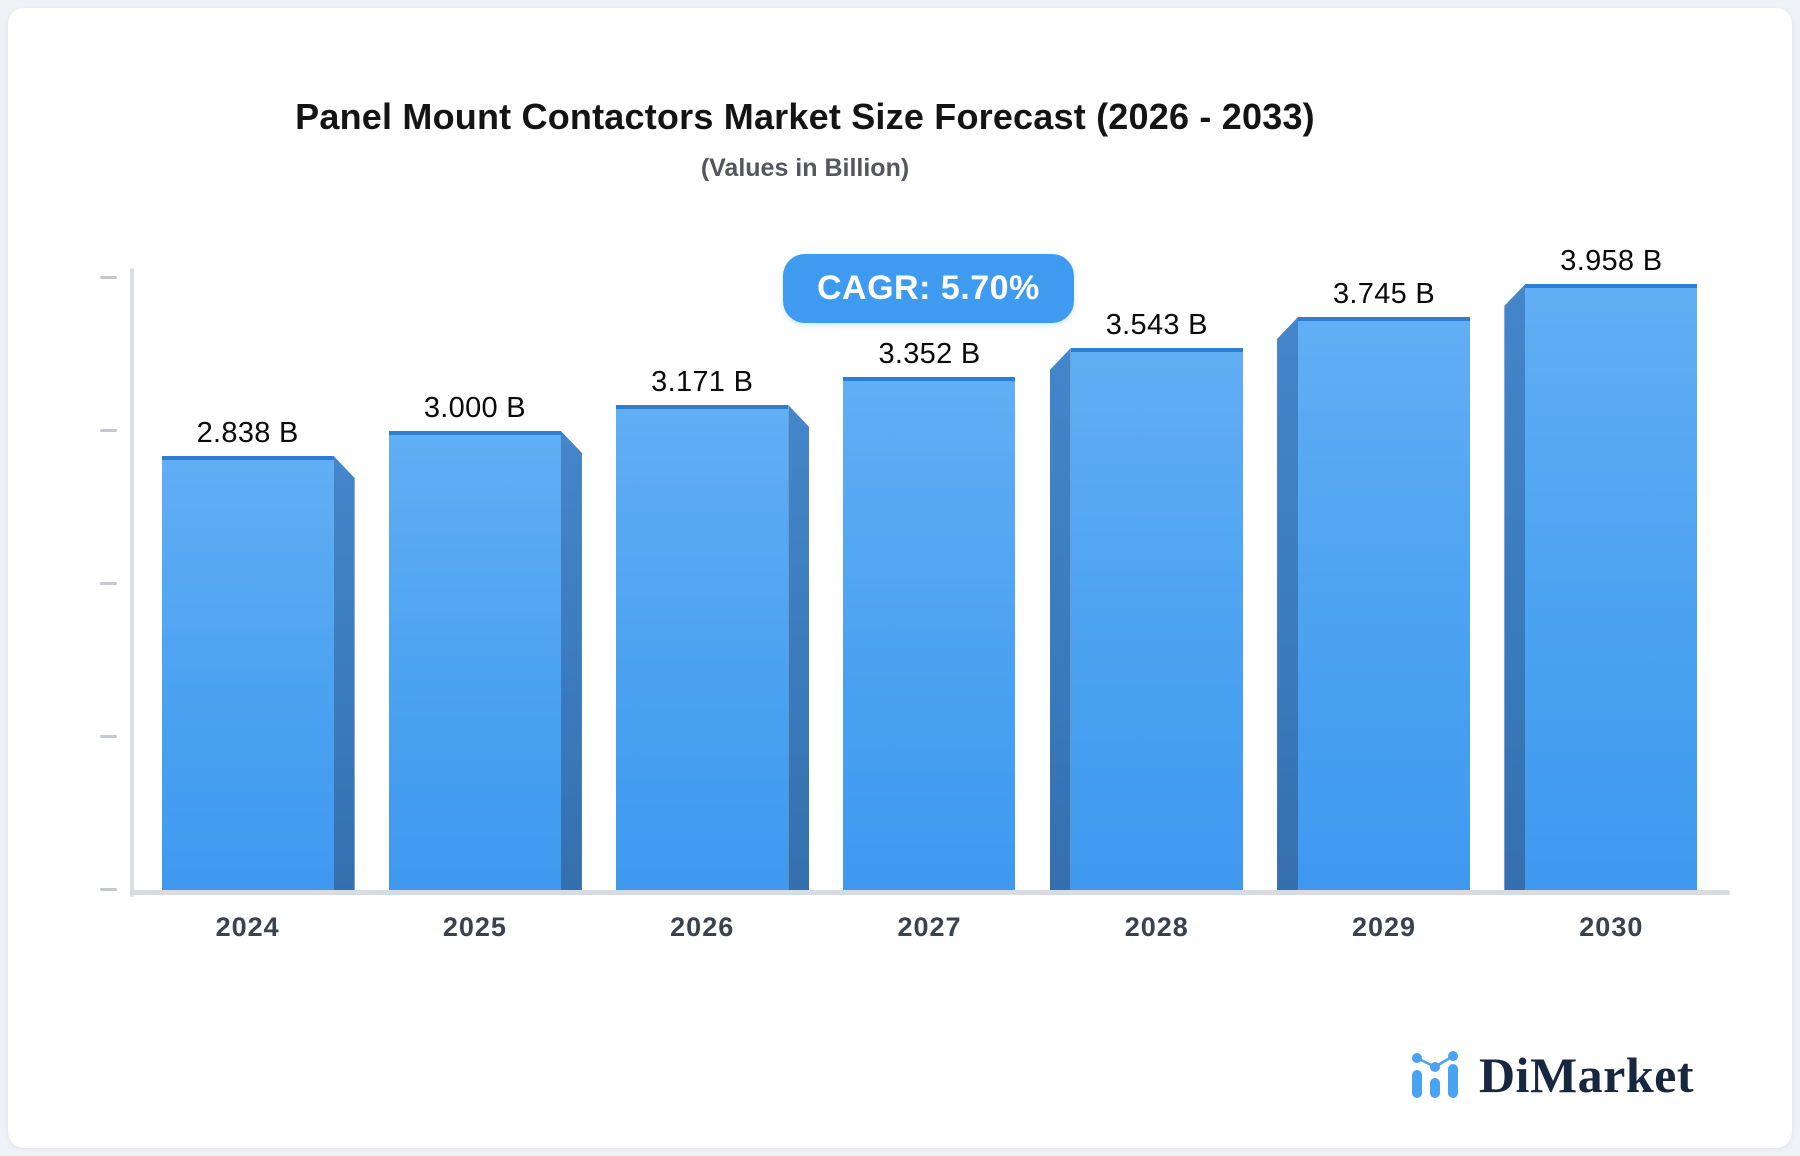 The image size is (1800, 1156). What do you see at coordinates (474, 927) in the screenshot?
I see `x-axis-label: 2025` at bounding box center [474, 927].